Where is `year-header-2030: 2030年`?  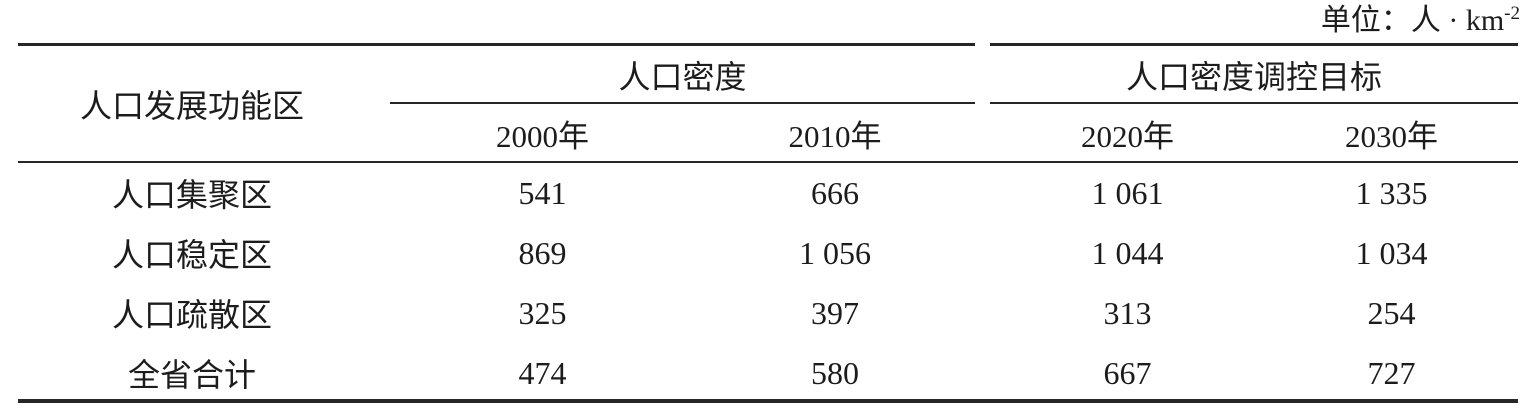
year-header-2030: 2030年 is located at coordinates (1391, 136).